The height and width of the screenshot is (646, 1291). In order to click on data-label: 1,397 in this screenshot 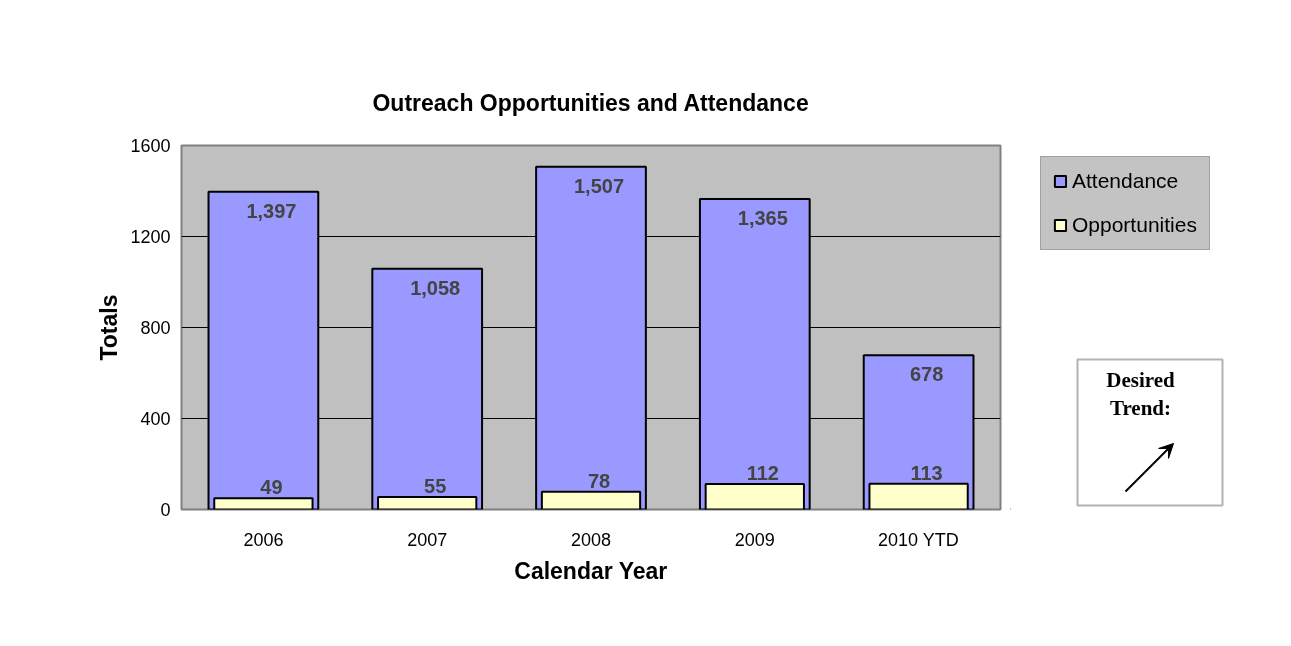, I will do `click(271, 210)`.